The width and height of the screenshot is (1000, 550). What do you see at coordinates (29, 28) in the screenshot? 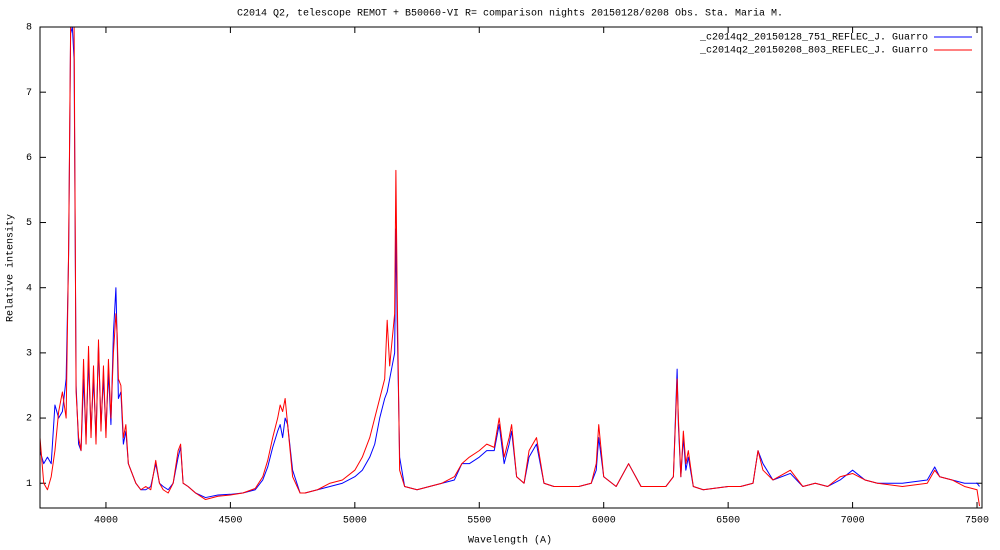
I see `y-tick-label: 8` at bounding box center [29, 28].